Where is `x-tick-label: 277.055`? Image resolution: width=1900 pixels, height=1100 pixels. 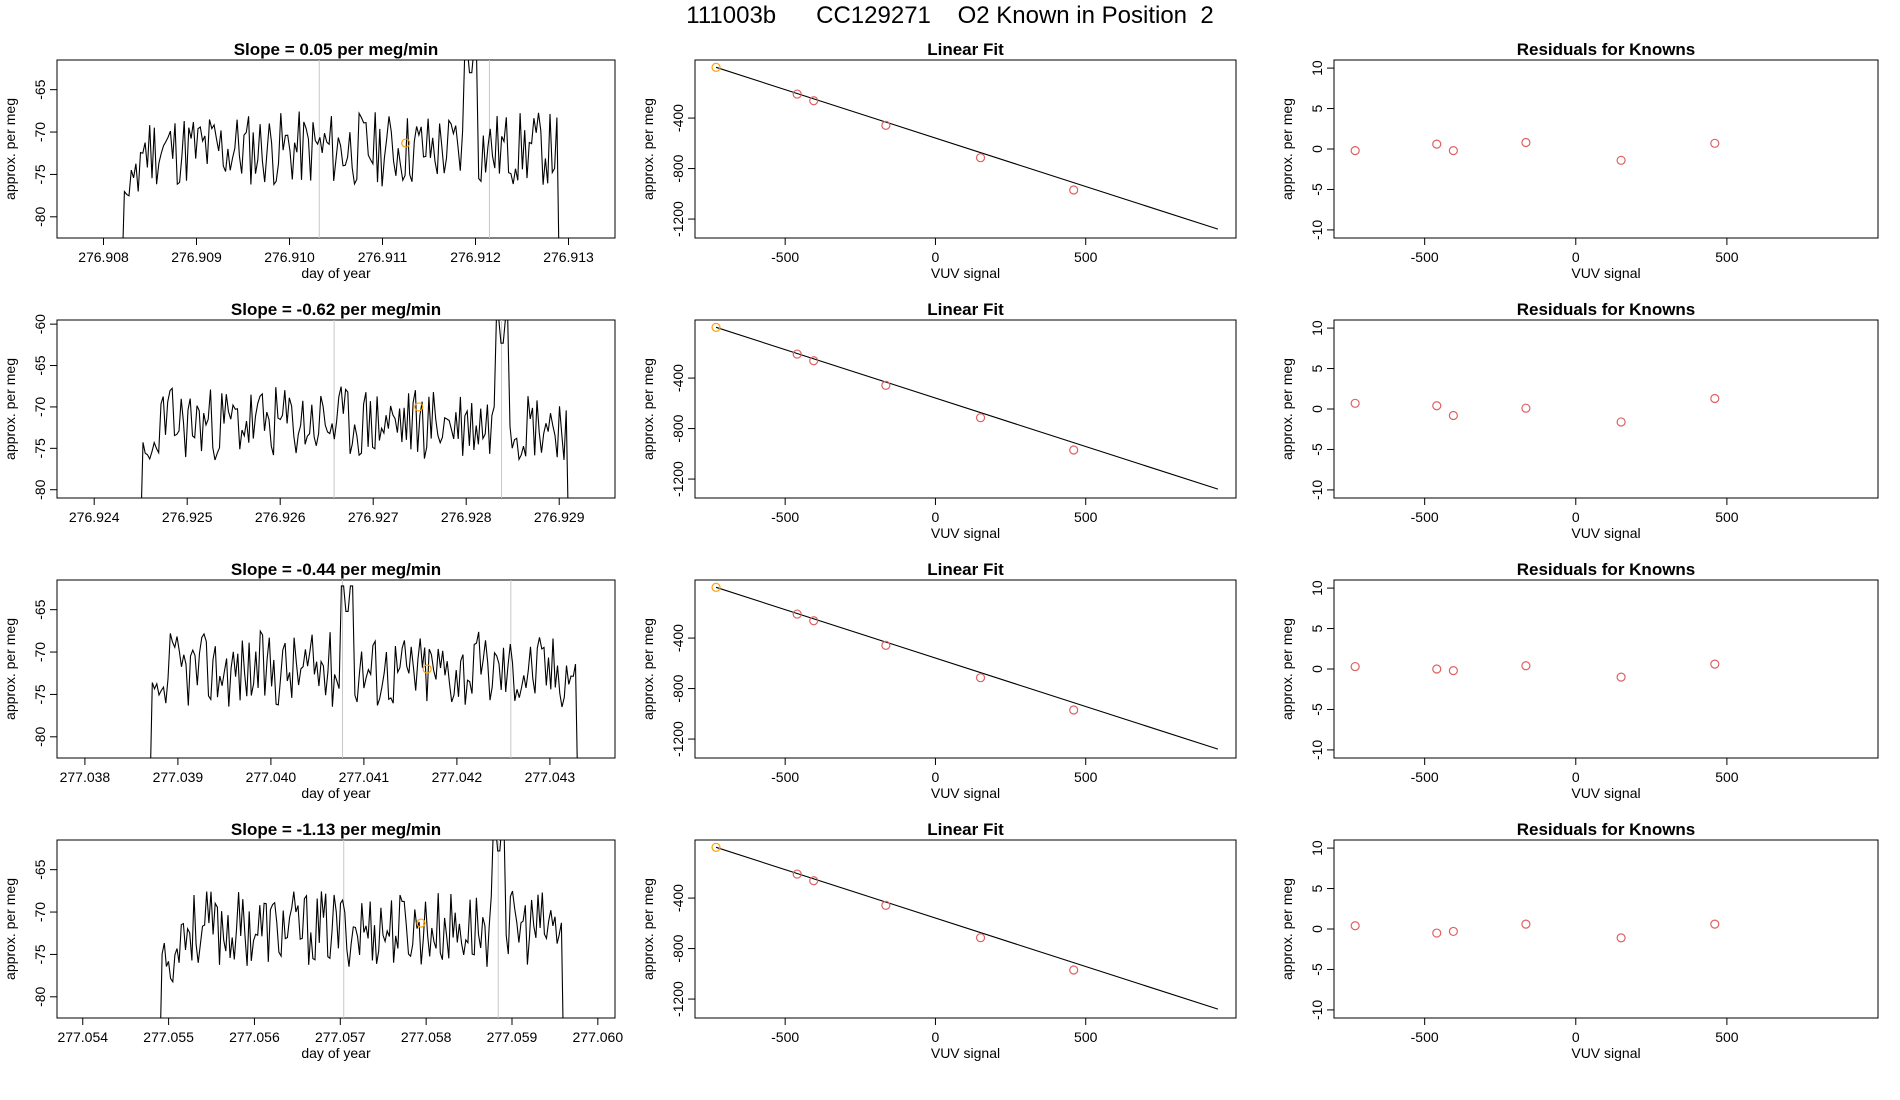 x-tick-label: 277.055 is located at coordinates (168, 1037).